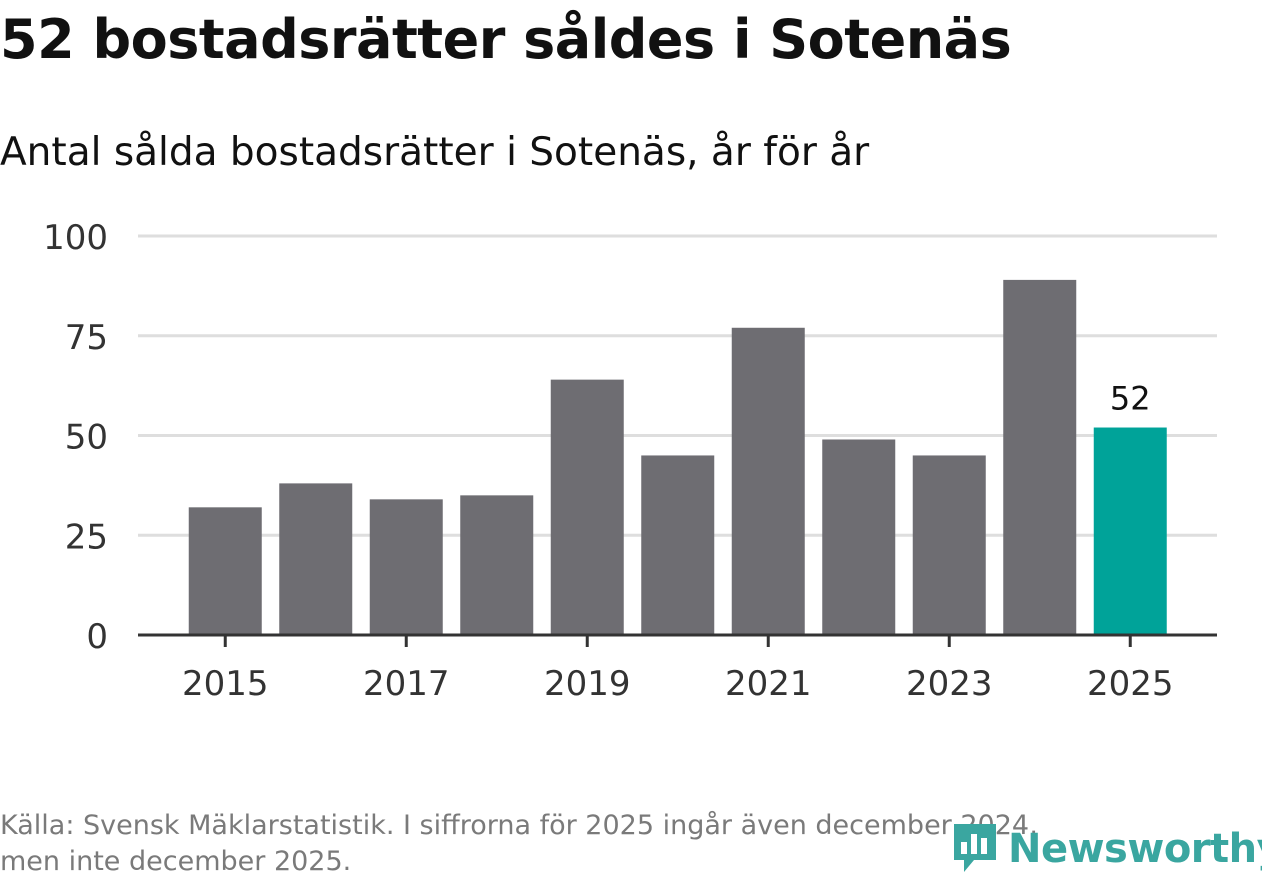  What do you see at coordinates (949, 684) in the screenshot?
I see `x-tick-label-2023: 2023` at bounding box center [949, 684].